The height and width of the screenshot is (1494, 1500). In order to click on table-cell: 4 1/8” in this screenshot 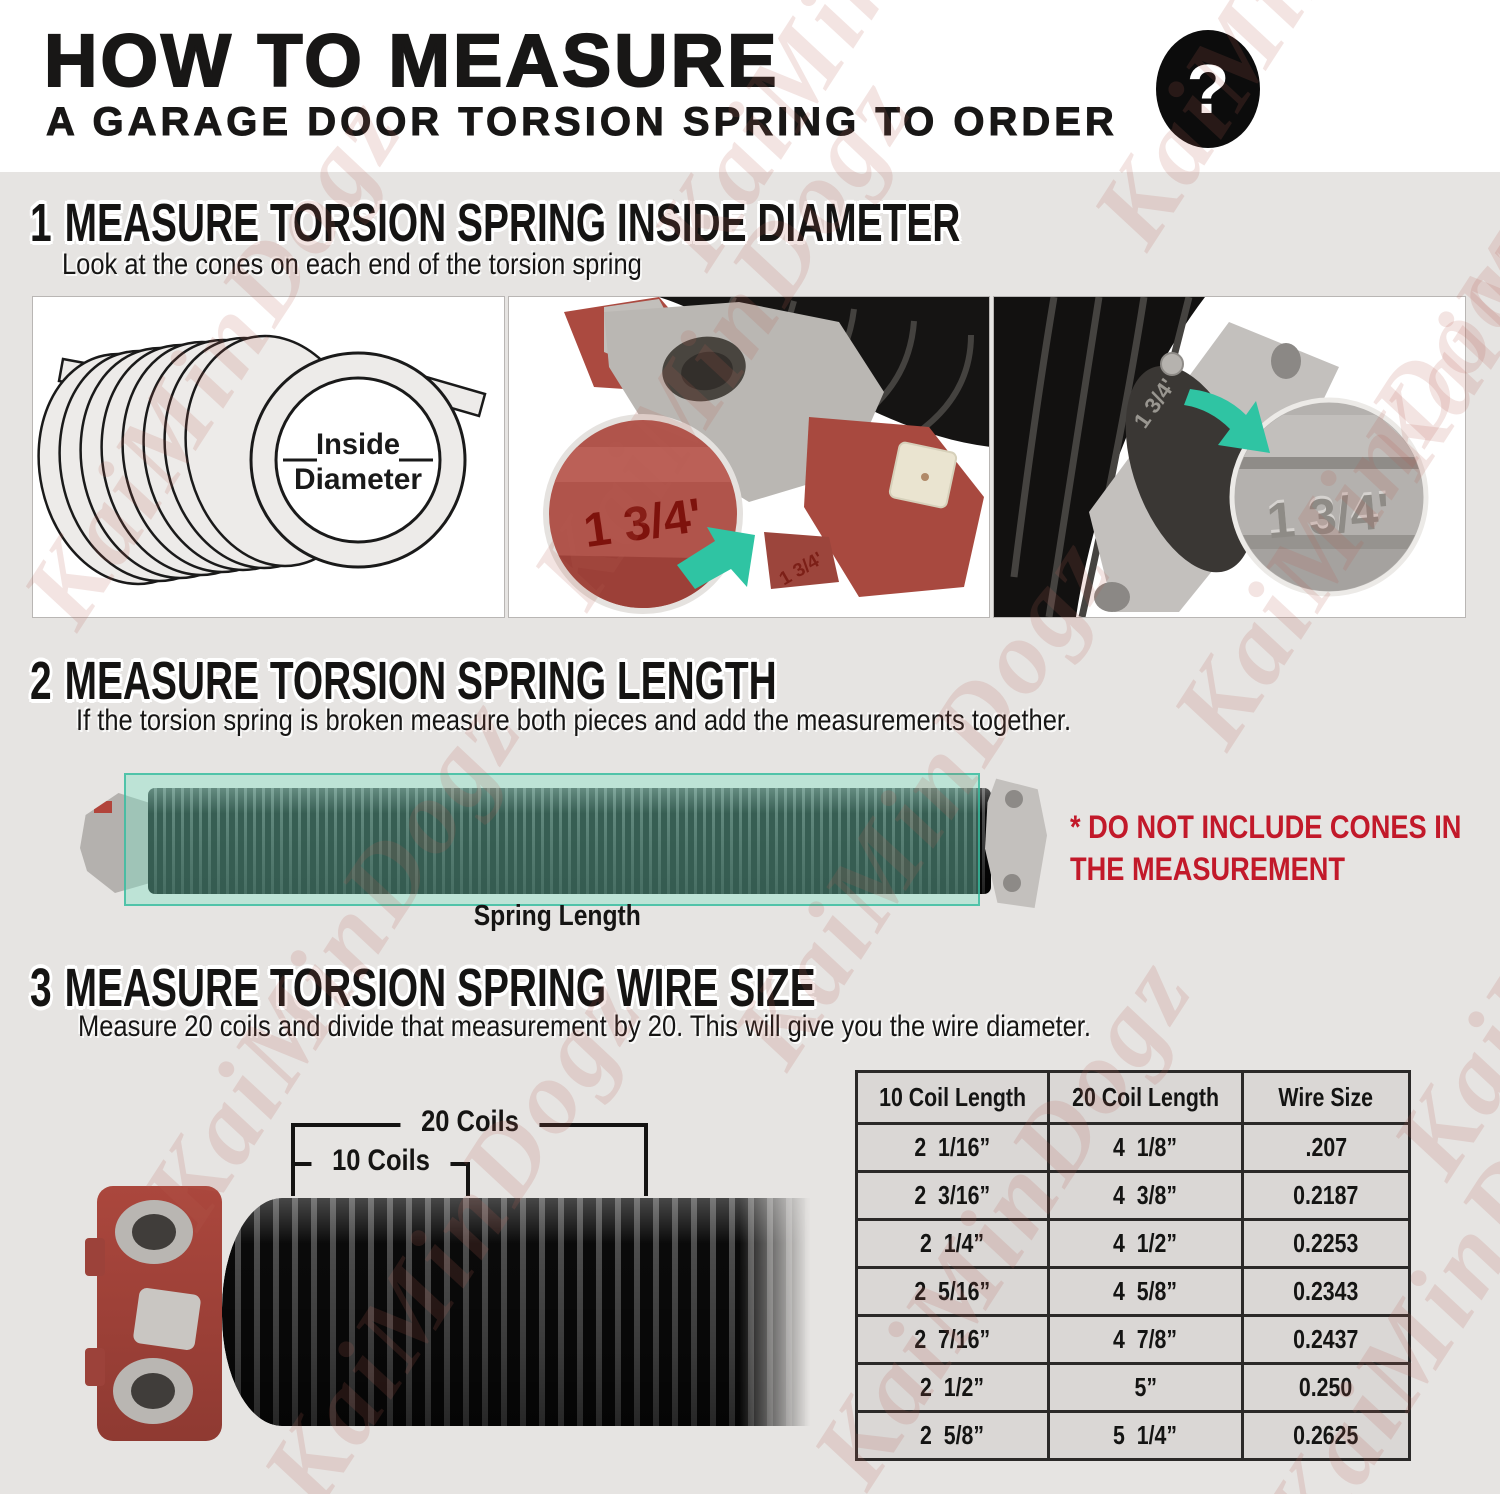, I will do `click(1145, 1147)`.